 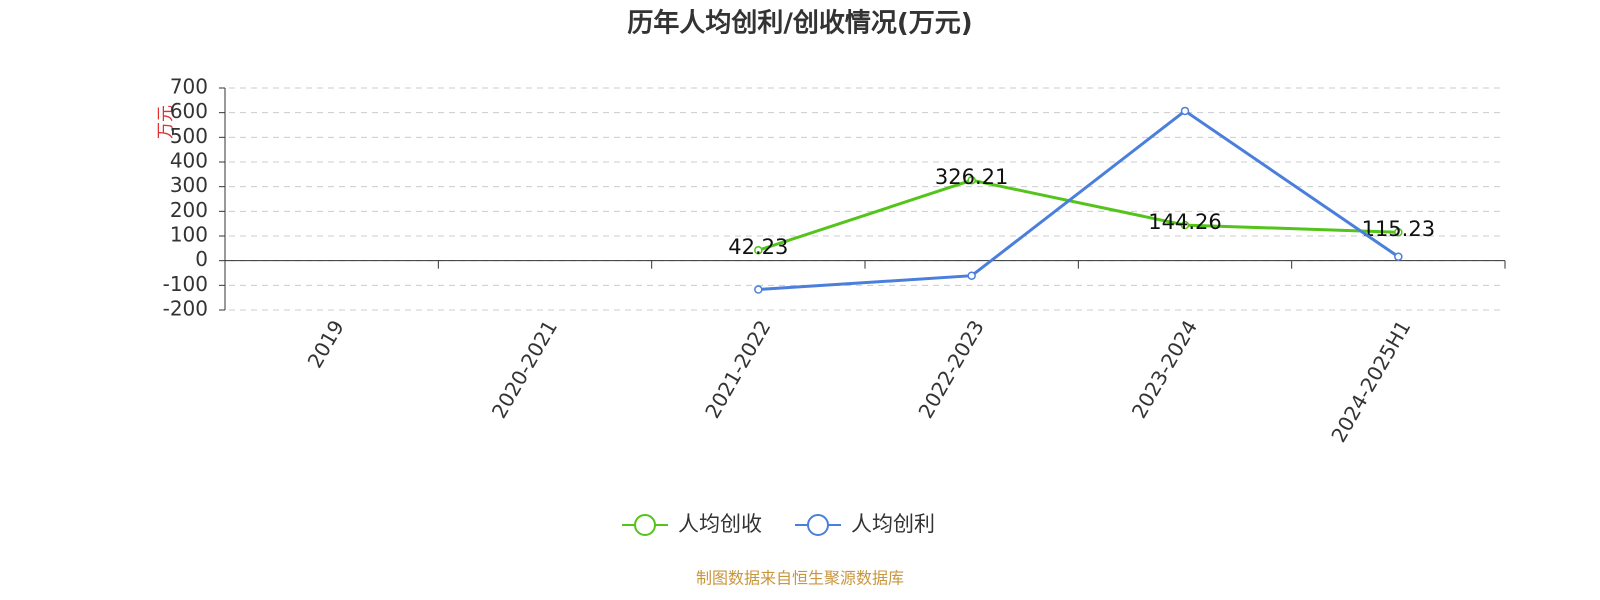 What do you see at coordinates (800, 578) in the screenshot?
I see `source-note: 制图数据来自恒生聚源数据库` at bounding box center [800, 578].